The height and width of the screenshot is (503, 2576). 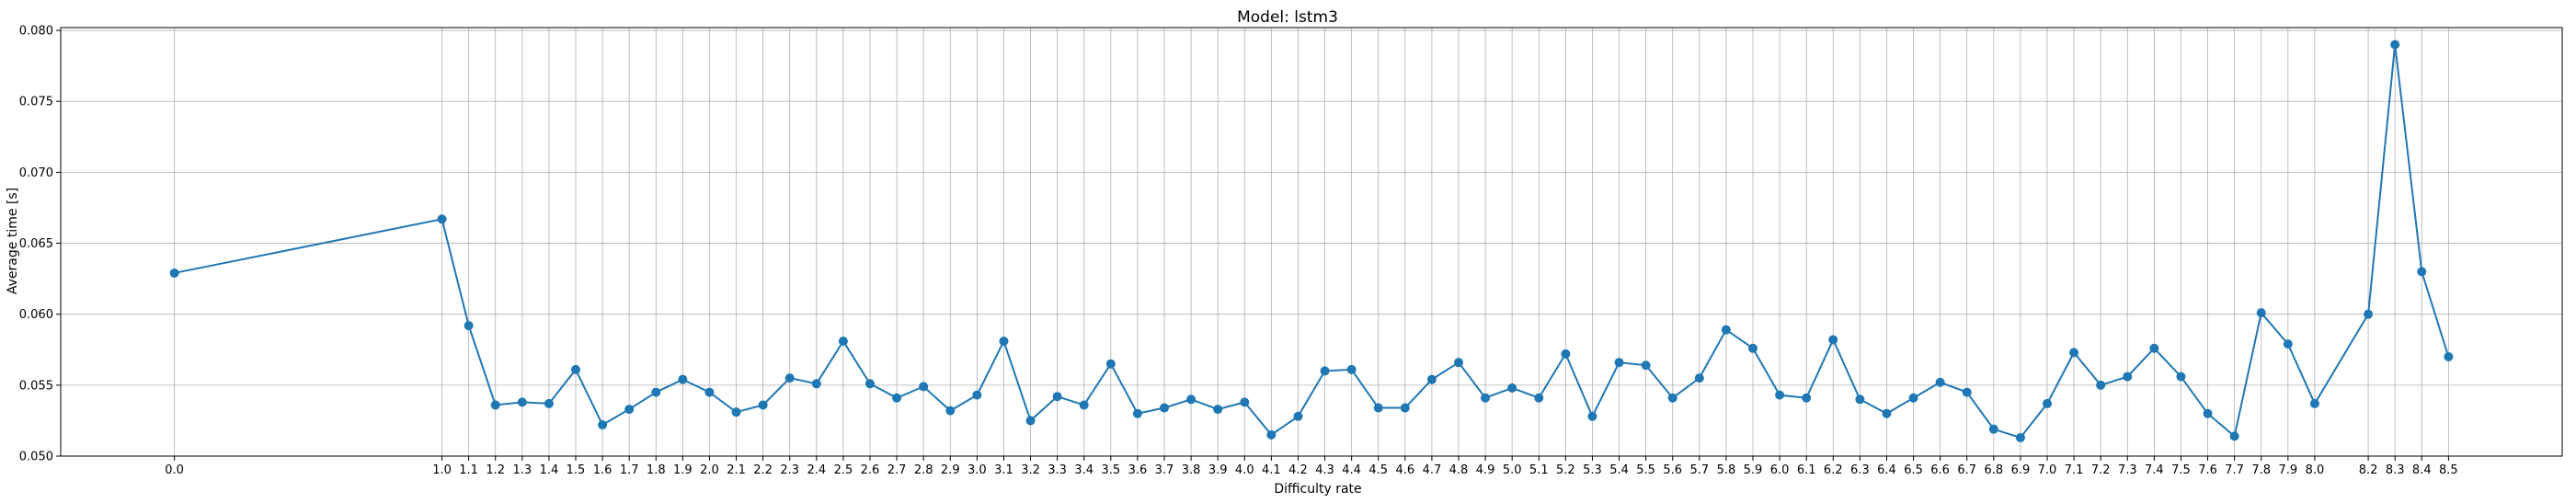 I want to click on x-tick-label: 2.3, so click(x=789, y=470).